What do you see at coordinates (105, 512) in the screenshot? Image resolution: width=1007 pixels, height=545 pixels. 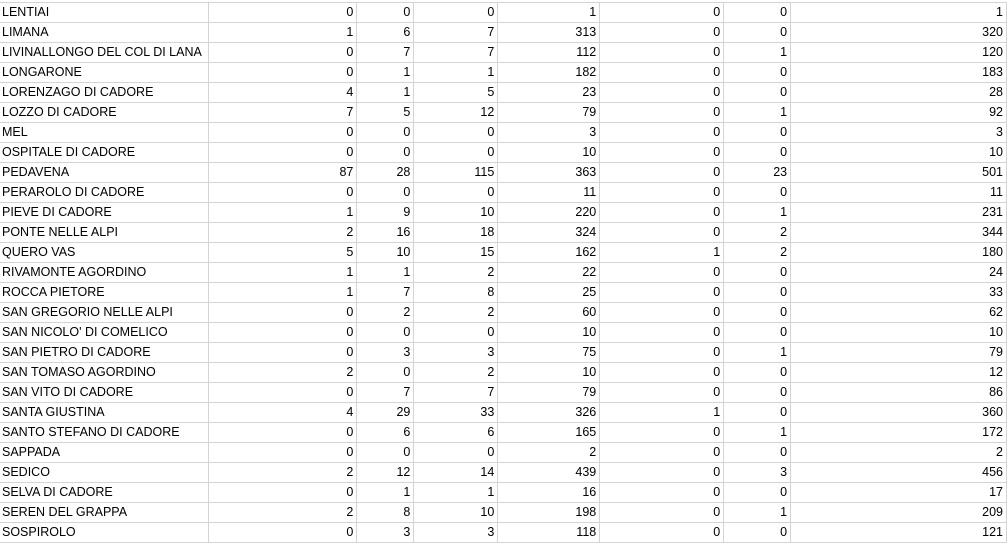 I see `cell-municipality: SEREN DEL GRAPPA` at bounding box center [105, 512].